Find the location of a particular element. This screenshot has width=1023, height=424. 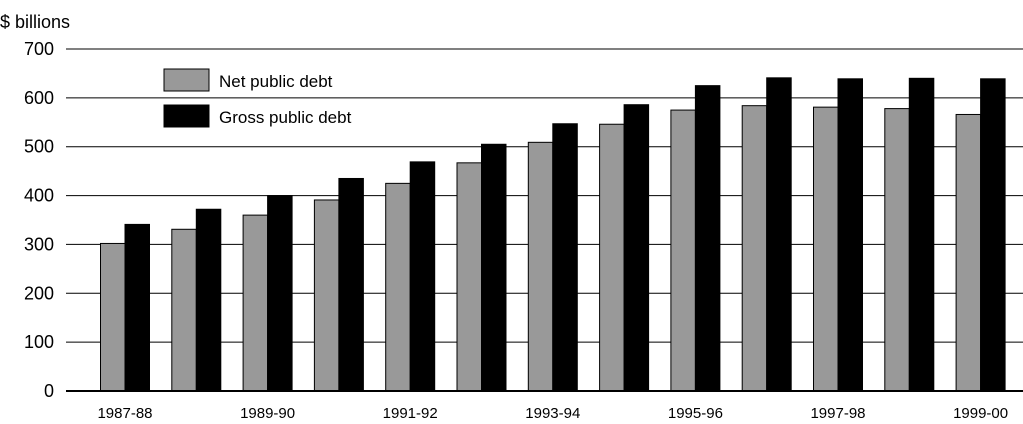

y-axis-unit-label: $ billions is located at coordinates (35, 22).